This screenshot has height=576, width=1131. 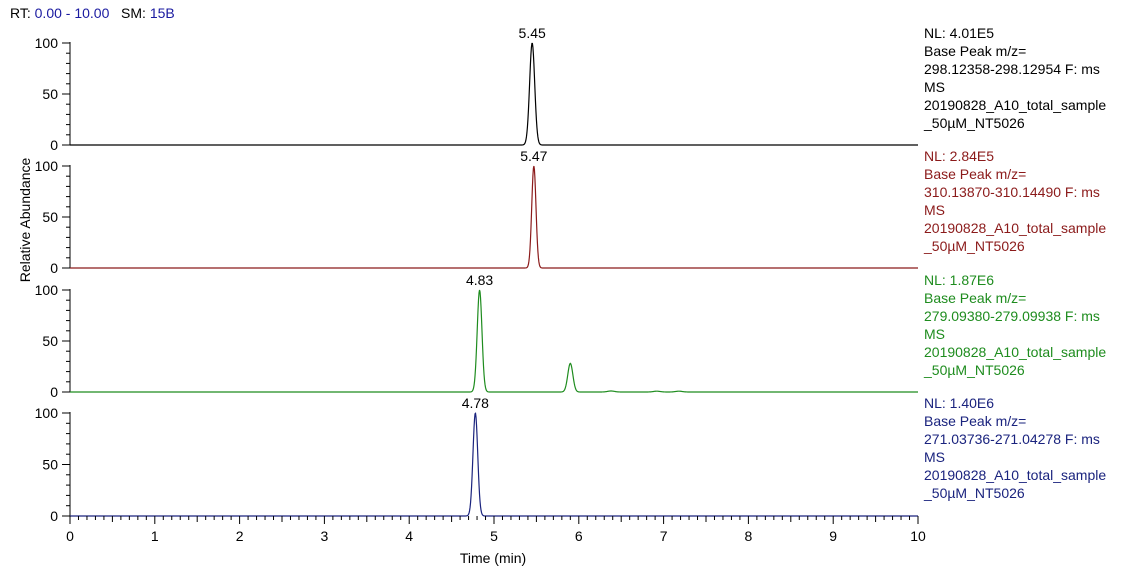 What do you see at coordinates (72, 13) in the screenshot?
I see `rt-value: 0.00 - 10.00` at bounding box center [72, 13].